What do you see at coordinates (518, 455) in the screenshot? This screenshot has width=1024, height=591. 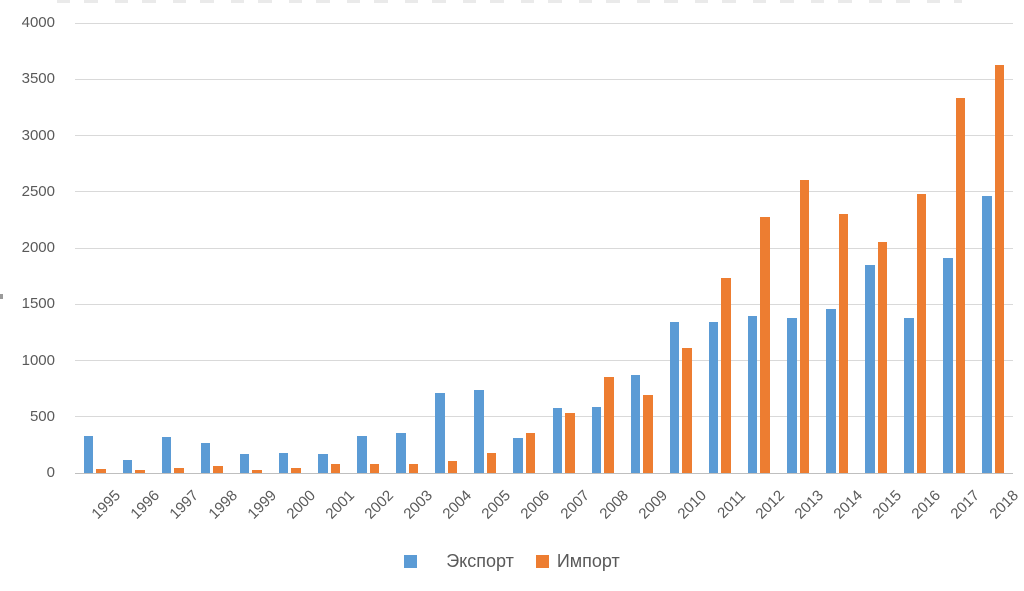 I see `bar-экспорт-2006` at bounding box center [518, 455].